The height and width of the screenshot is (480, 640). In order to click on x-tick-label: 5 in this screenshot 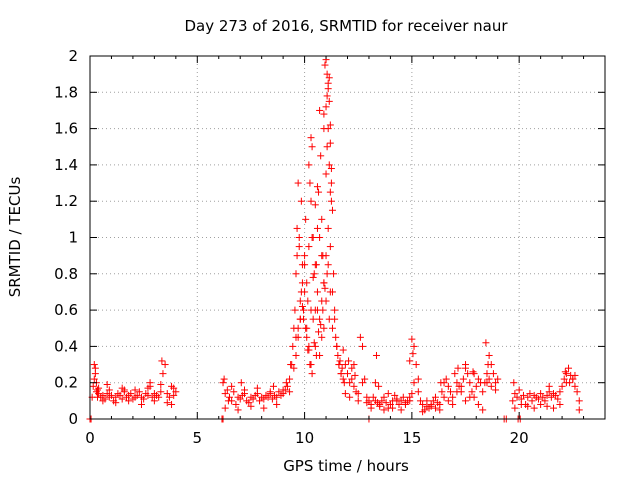, I will do `click(198, 438)`.